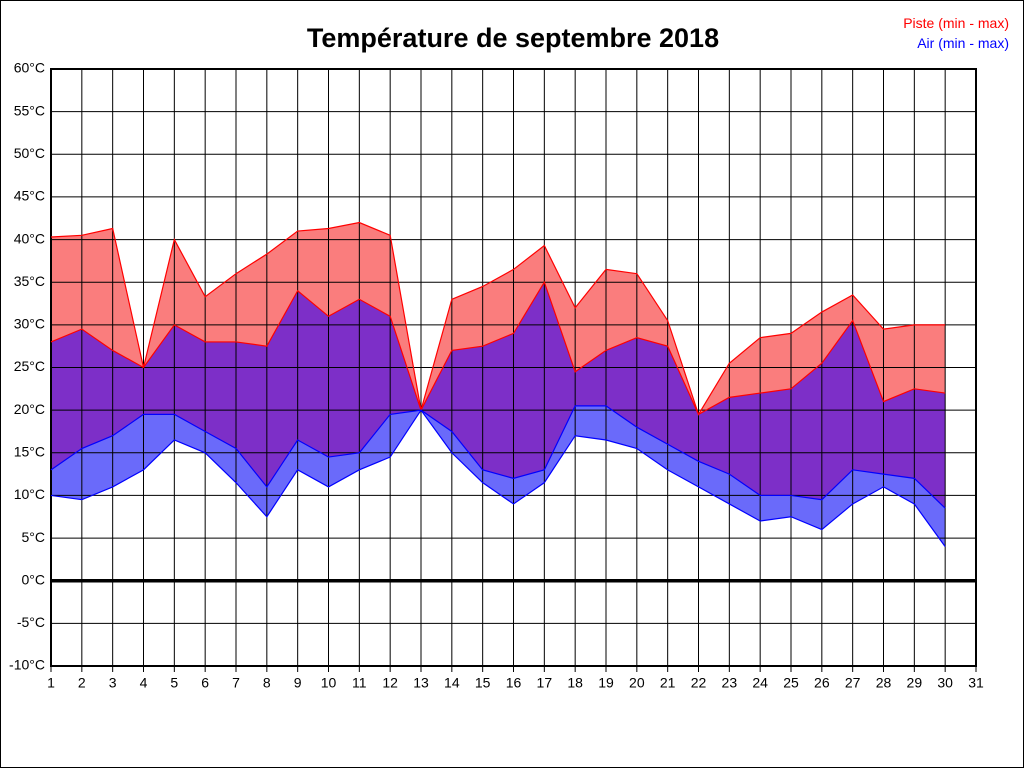  Describe the element at coordinates (884, 682) in the screenshot. I see `x-tick-label: 28` at that location.